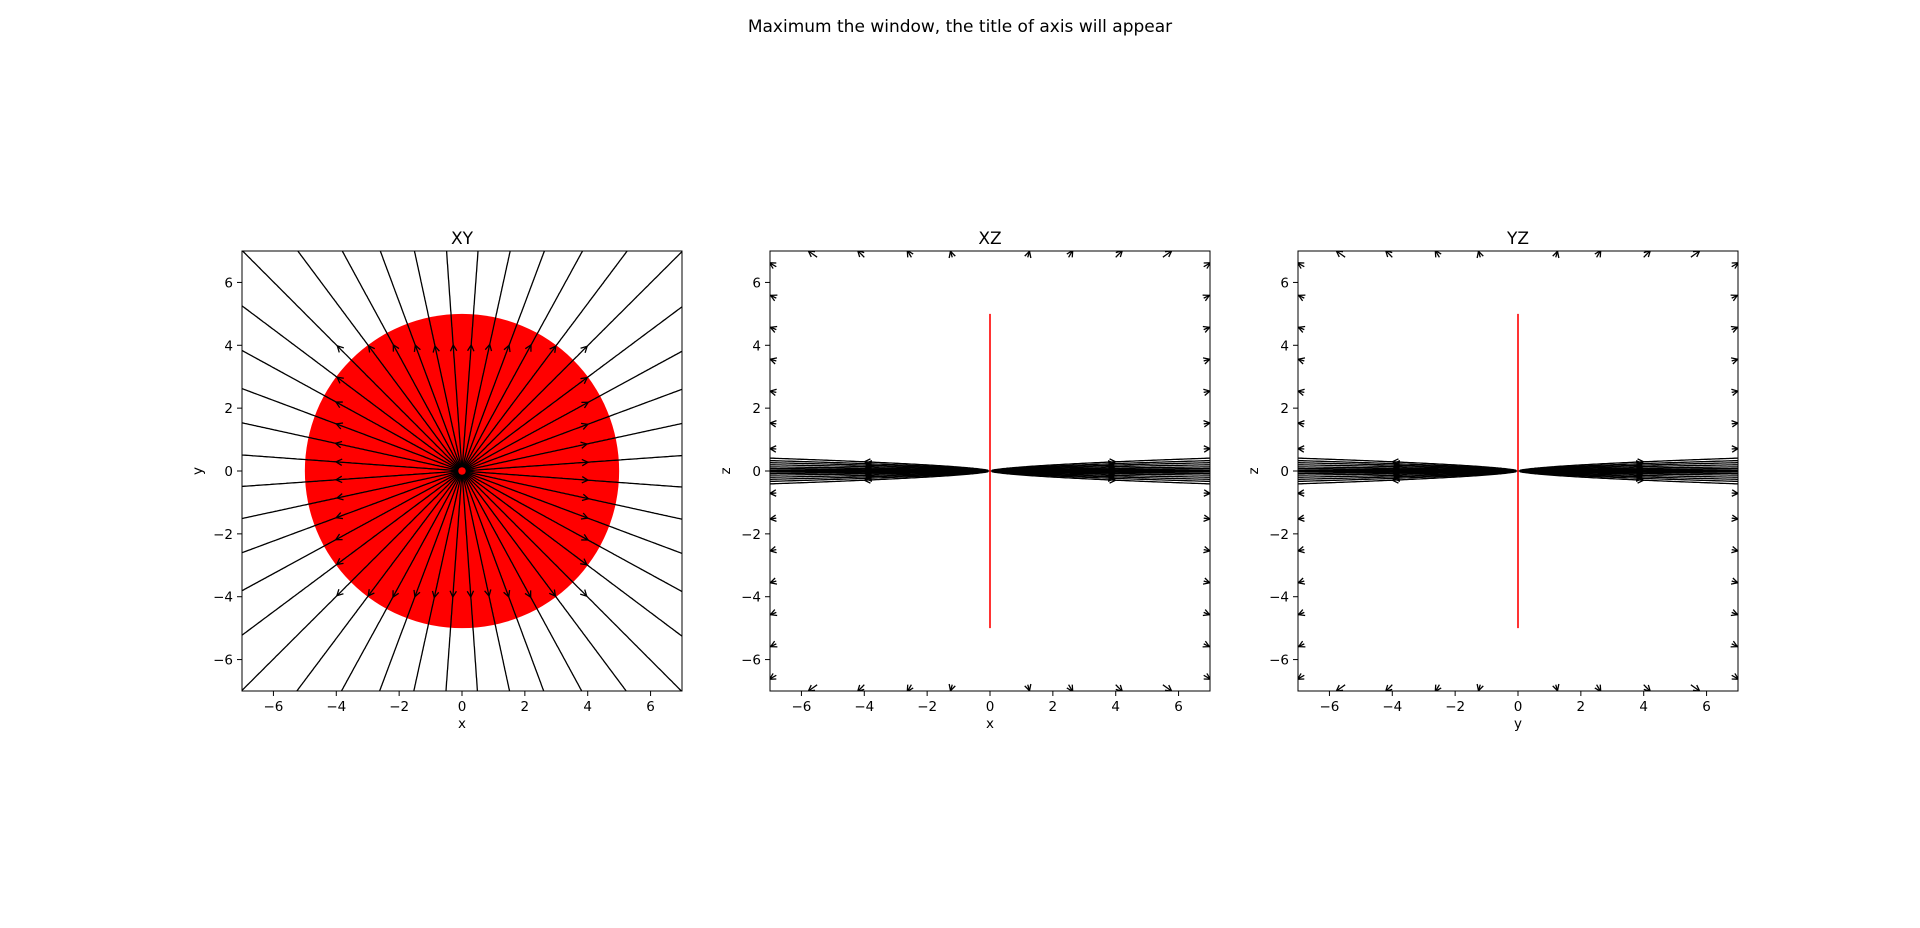 Image resolution: width=1920 pixels, height=928 pixels. Describe the element at coordinates (1254, 470) in the screenshot. I see `y-axis-label: z` at that location.